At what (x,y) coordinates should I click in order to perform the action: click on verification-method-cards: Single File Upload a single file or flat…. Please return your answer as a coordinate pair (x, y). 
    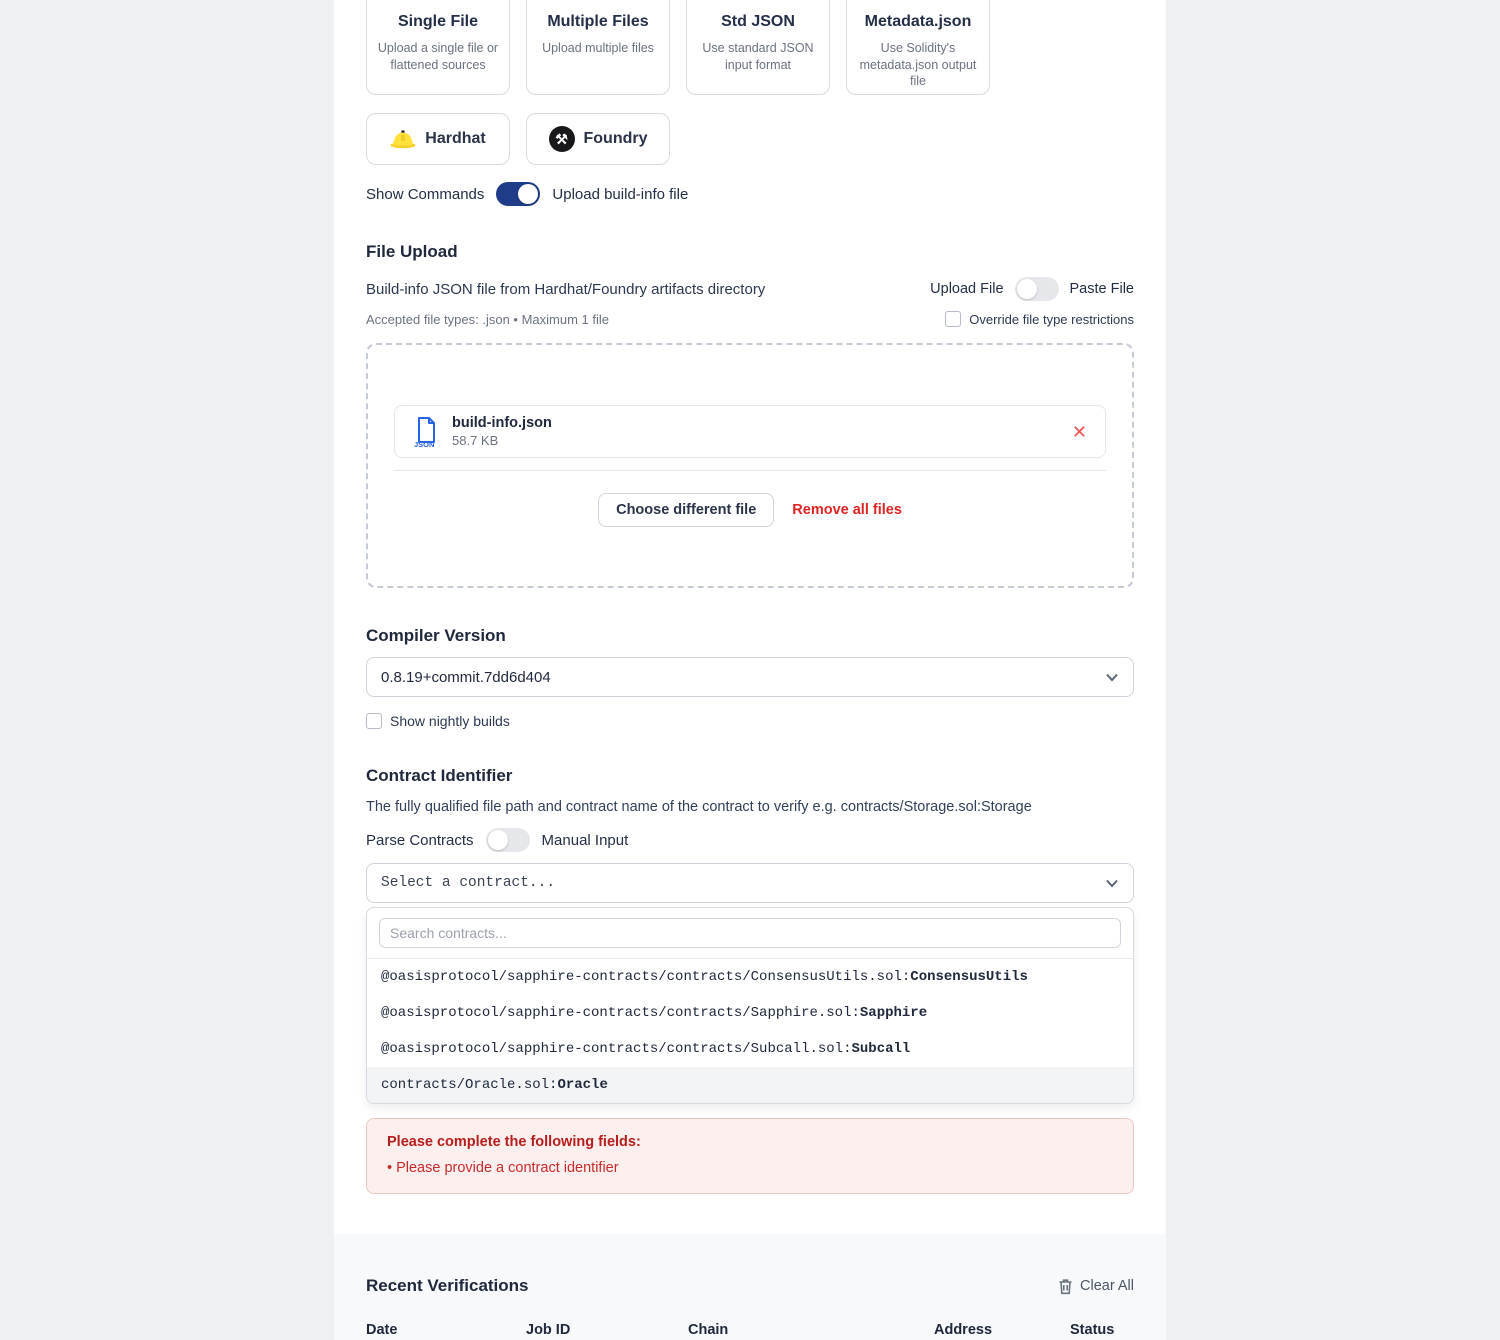
    Looking at the image, I should click on (750, 47).